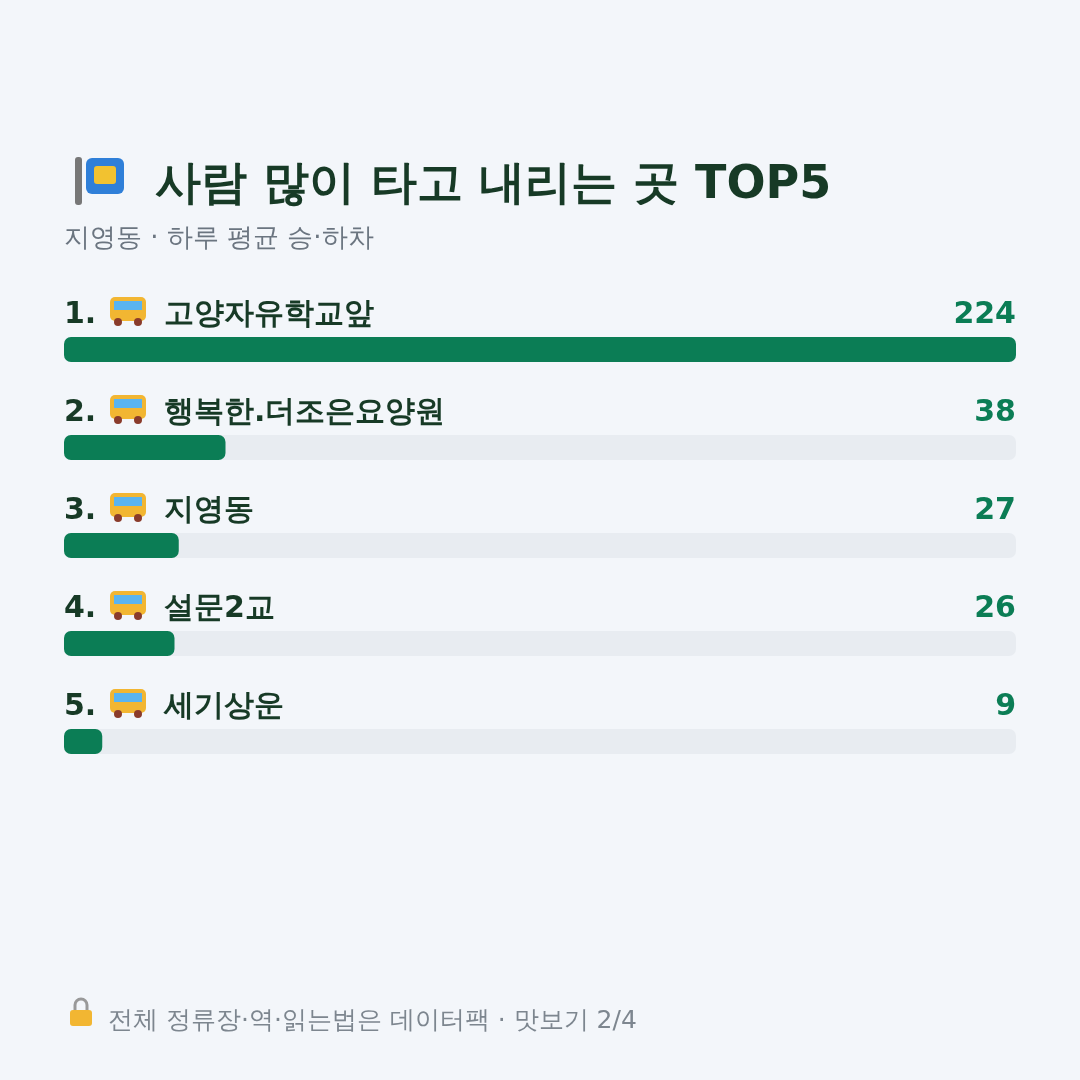  What do you see at coordinates (219, 237) in the screenshot?
I see `chart-subtitle: 지영동 · 하루 평균 승·하차` at bounding box center [219, 237].